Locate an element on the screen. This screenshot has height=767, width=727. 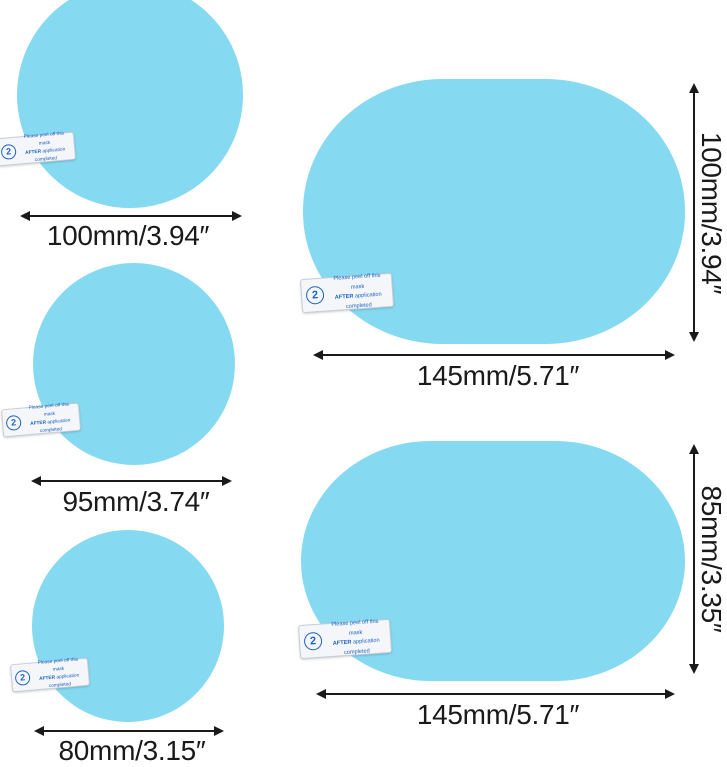
film-circle-100mm is located at coordinates (130, 104).